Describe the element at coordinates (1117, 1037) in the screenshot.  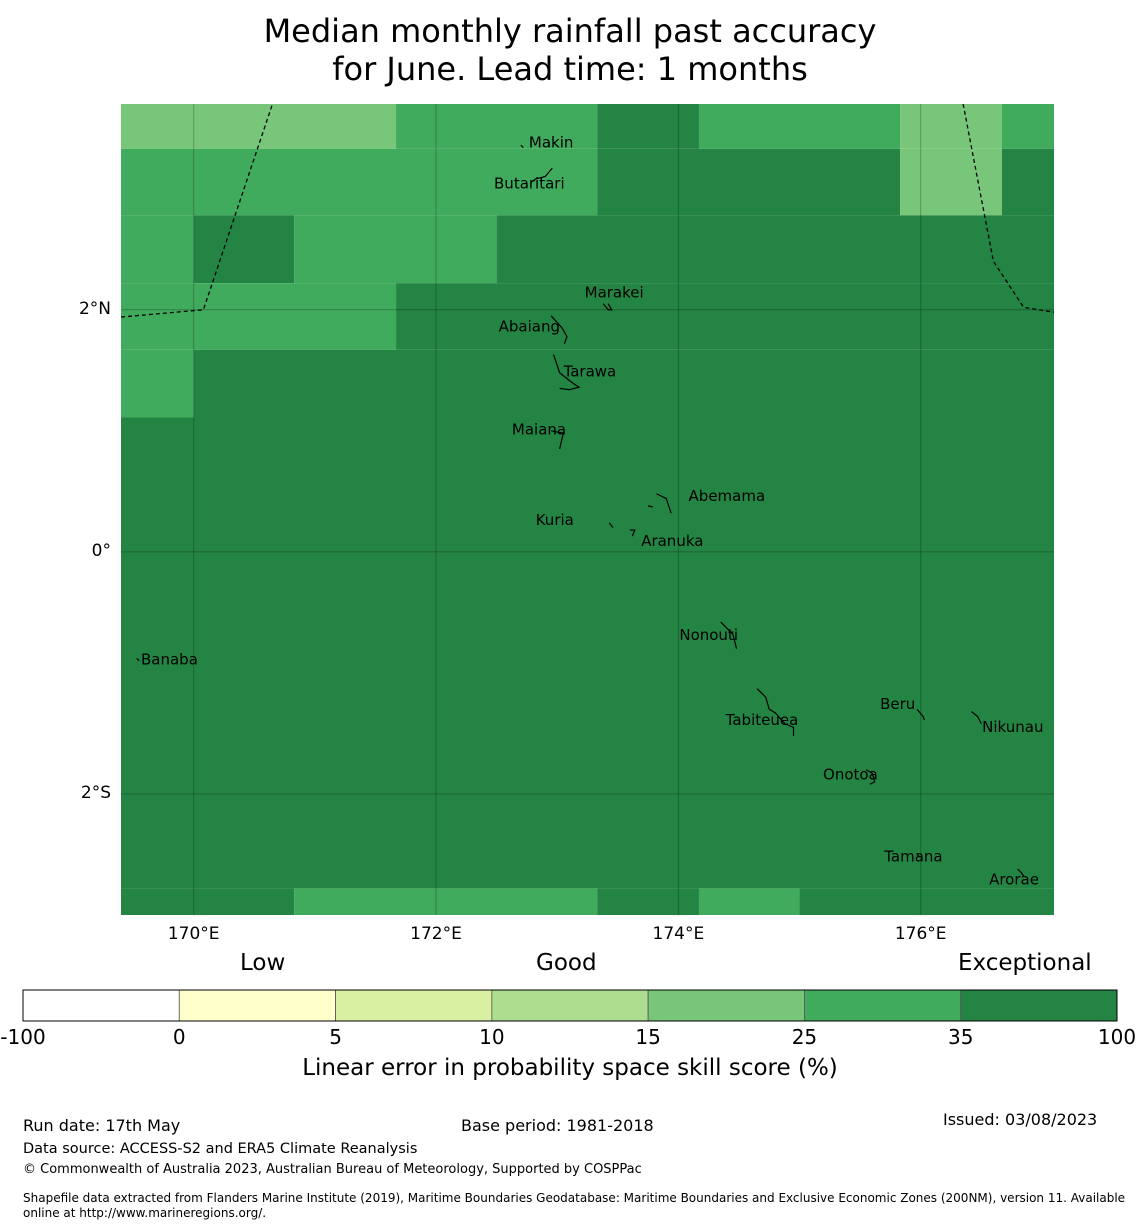
I see `colorbar-tick-label: 100` at that location.